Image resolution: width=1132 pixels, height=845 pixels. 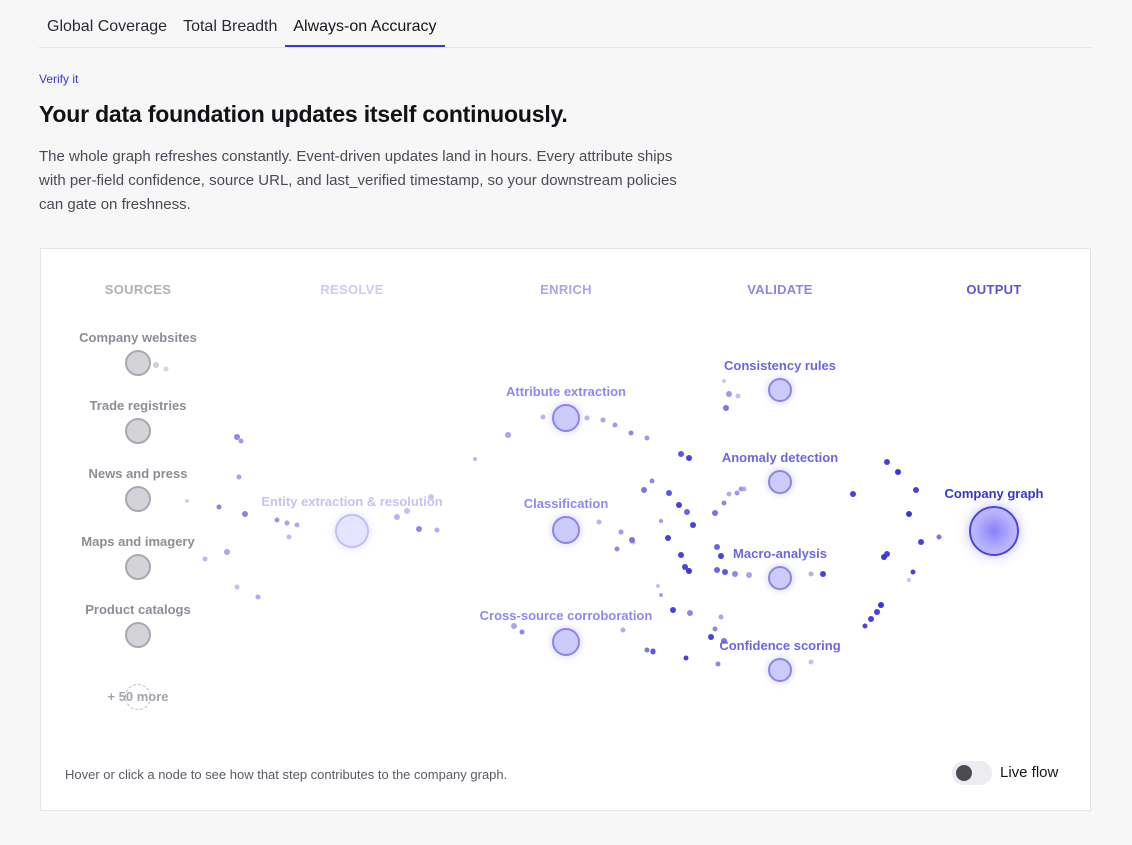 I want to click on output-node-label: Company graph, so click(x=994, y=493).